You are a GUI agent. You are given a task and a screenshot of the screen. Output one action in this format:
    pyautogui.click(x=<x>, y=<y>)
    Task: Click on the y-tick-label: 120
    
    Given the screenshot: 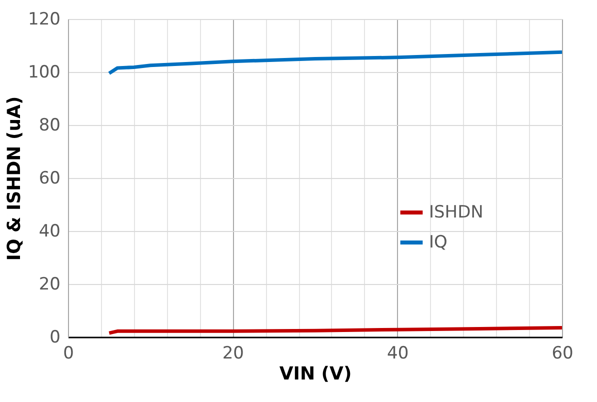 What is the action you would take?
    pyautogui.click(x=44, y=20)
    